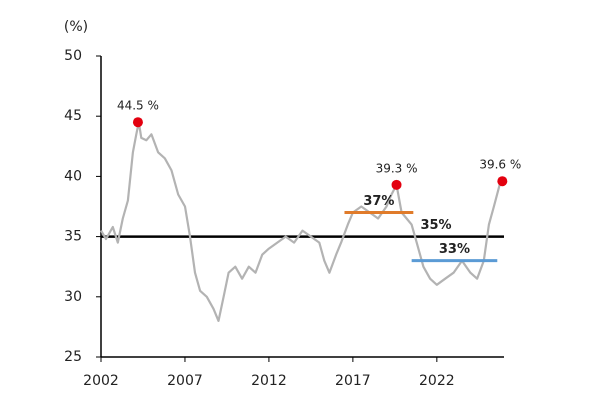  Describe the element at coordinates (138, 106) in the screenshot. I see `highlight-label: 44.5 %` at that location.